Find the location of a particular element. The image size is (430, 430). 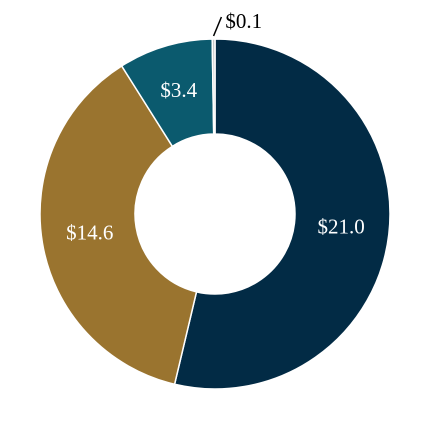

donut-slice is located at coordinates (213, 86).